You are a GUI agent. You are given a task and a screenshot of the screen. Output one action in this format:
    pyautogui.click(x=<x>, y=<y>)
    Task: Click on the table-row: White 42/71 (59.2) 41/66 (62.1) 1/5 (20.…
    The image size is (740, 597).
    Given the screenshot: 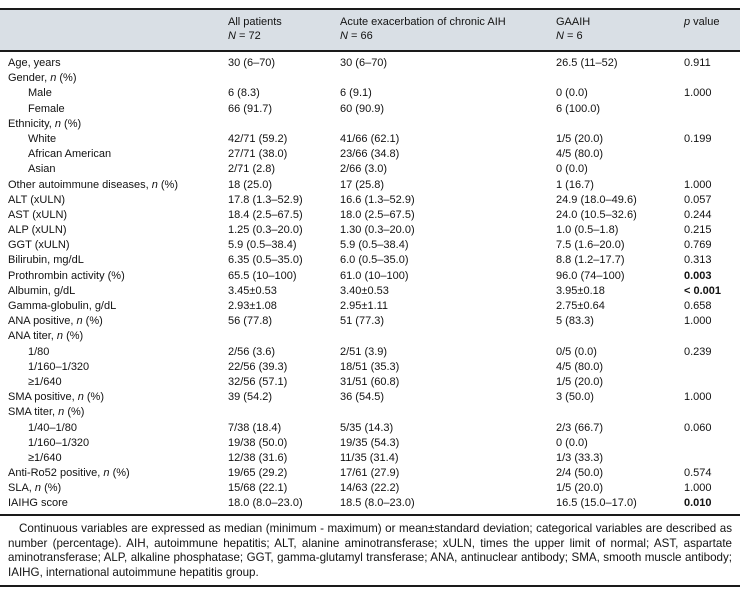 What is the action you would take?
    pyautogui.click(x=370, y=139)
    